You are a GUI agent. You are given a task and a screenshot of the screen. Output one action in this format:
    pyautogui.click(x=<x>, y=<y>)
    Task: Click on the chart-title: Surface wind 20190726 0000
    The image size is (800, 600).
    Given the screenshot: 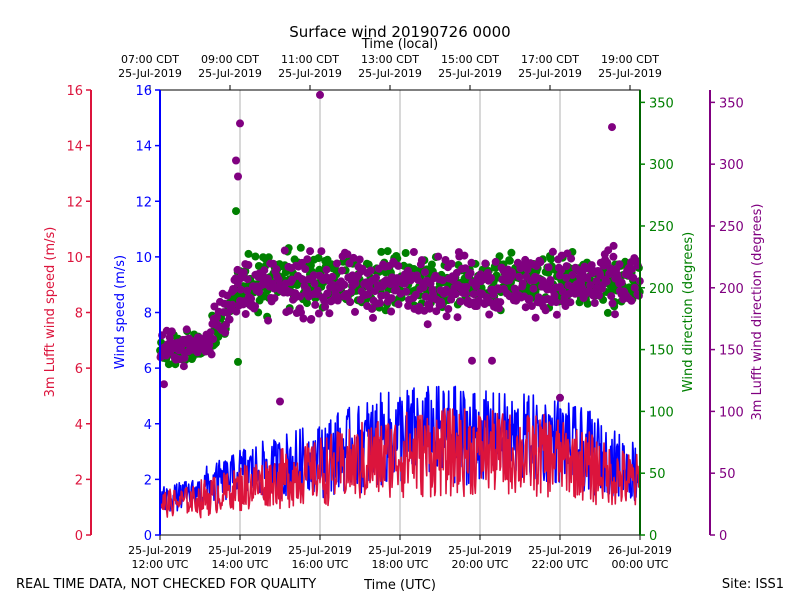 What is the action you would take?
    pyautogui.click(x=399, y=32)
    